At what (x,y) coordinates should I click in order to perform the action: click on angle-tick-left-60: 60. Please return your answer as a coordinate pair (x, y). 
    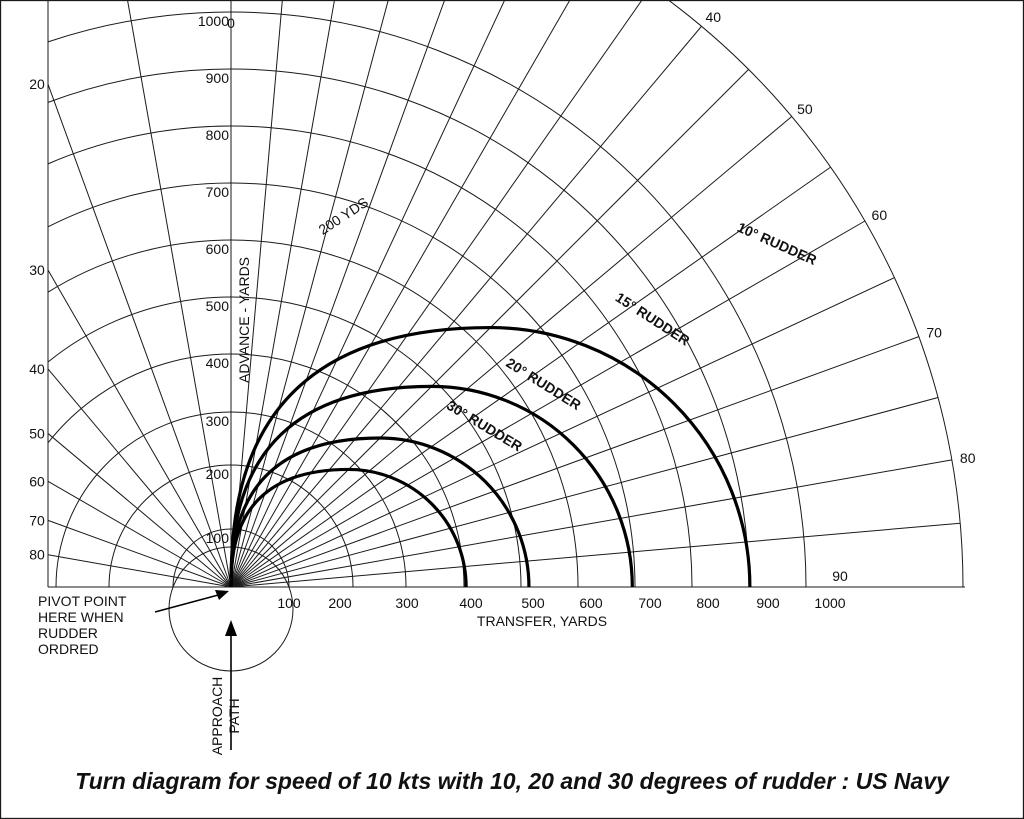
    Looking at the image, I should click on (37, 481).